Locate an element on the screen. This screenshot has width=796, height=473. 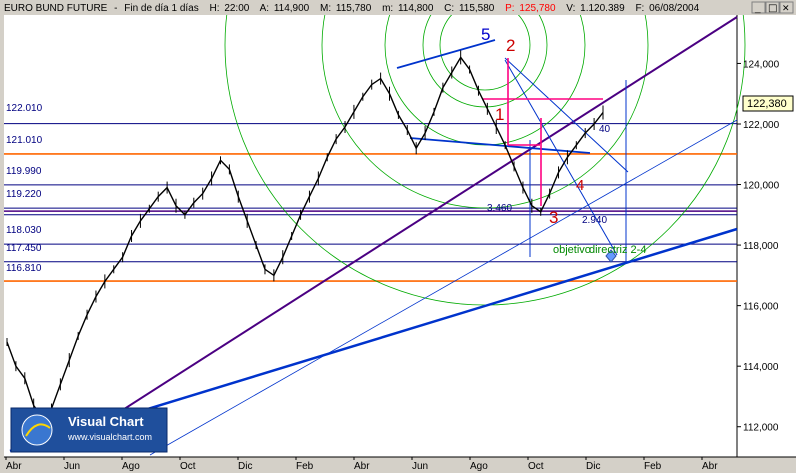
wave-label-3: 3 is located at coordinates (553, 217).